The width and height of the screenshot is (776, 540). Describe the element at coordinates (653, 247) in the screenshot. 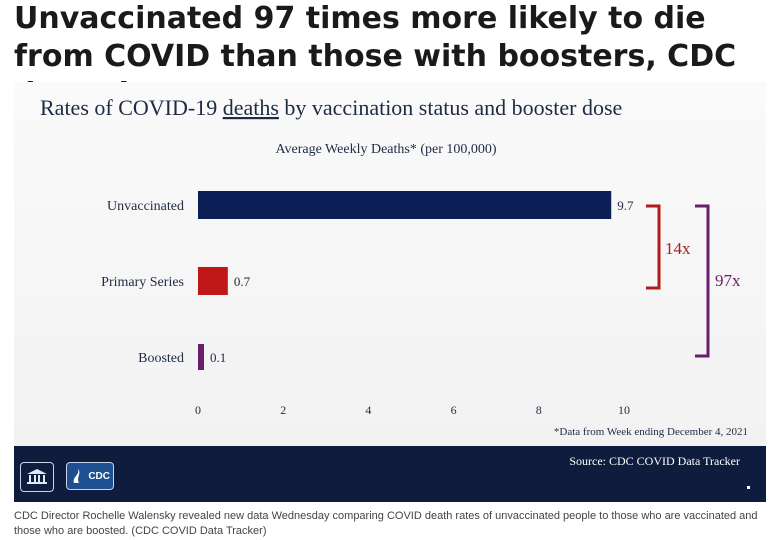

I see `bracket-14x` at that location.